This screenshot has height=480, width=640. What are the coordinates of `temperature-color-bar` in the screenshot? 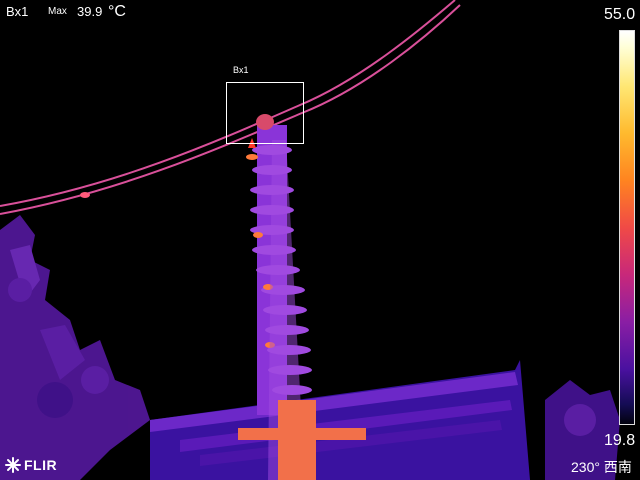 It's located at (627, 227).